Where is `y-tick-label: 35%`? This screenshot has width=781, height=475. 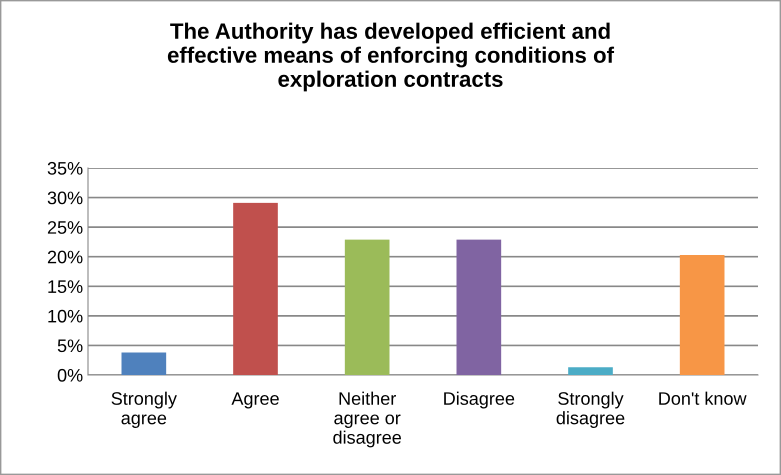
y-tick-label: 35% is located at coordinates (65, 168).